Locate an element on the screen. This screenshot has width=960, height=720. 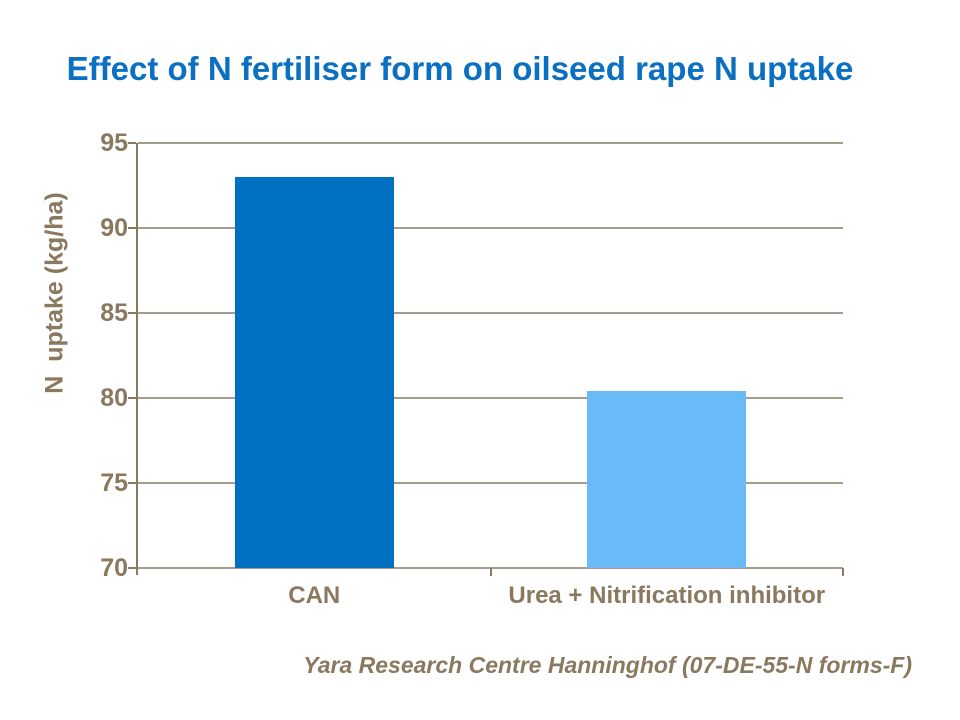
x-category-label: CAN is located at coordinates (314, 595).